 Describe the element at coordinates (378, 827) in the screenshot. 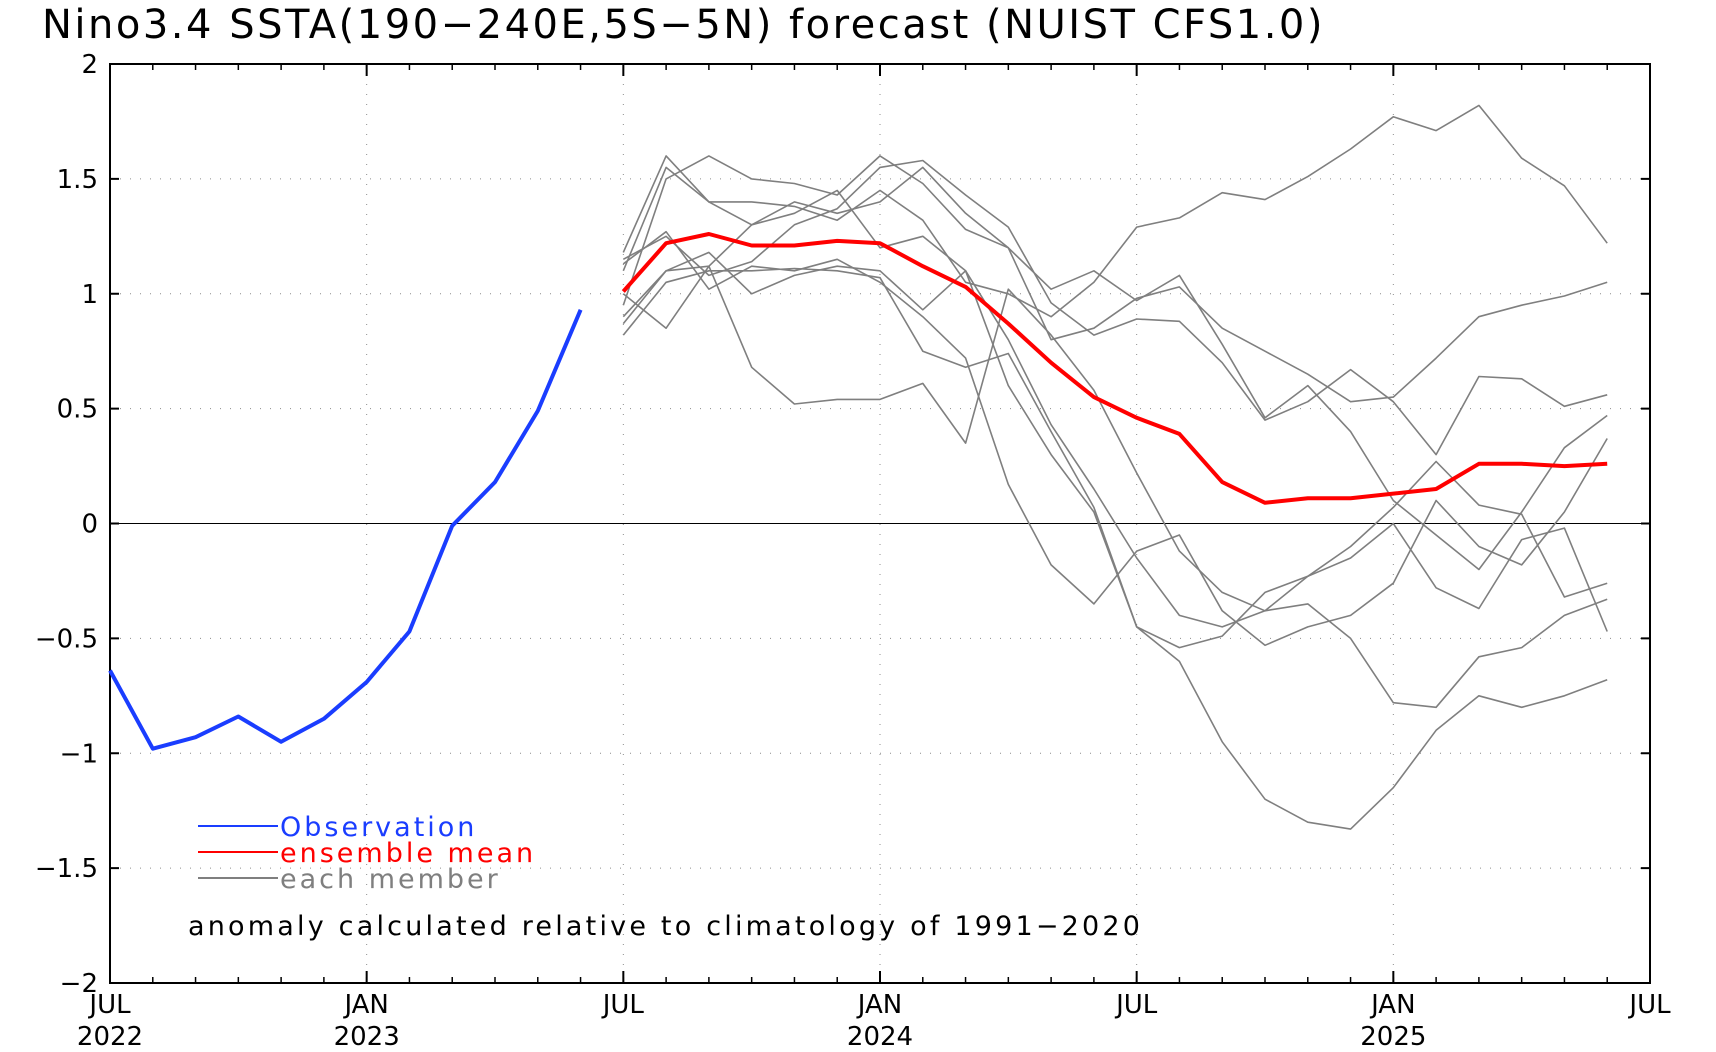

I see `legend-observation-label: Observation` at that location.